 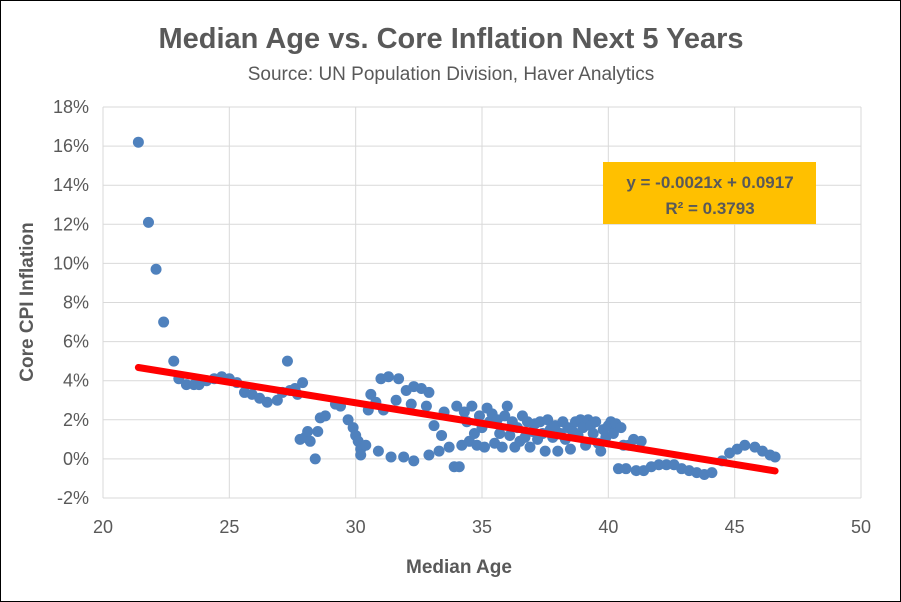 What do you see at coordinates (608, 527) in the screenshot?
I see `x-tick-label: 40` at bounding box center [608, 527].